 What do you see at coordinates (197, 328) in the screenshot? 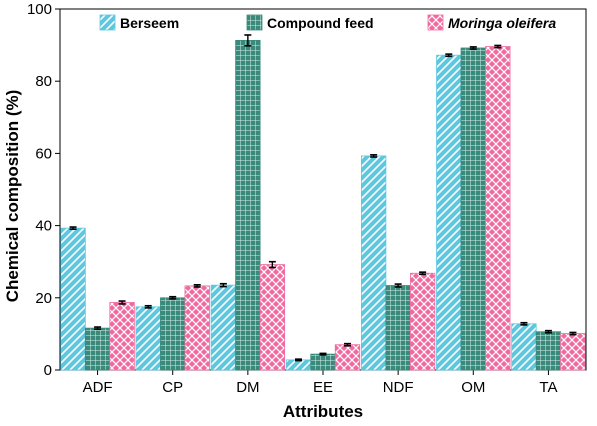
I see `bar-moringa-oleifera-cp` at bounding box center [197, 328].